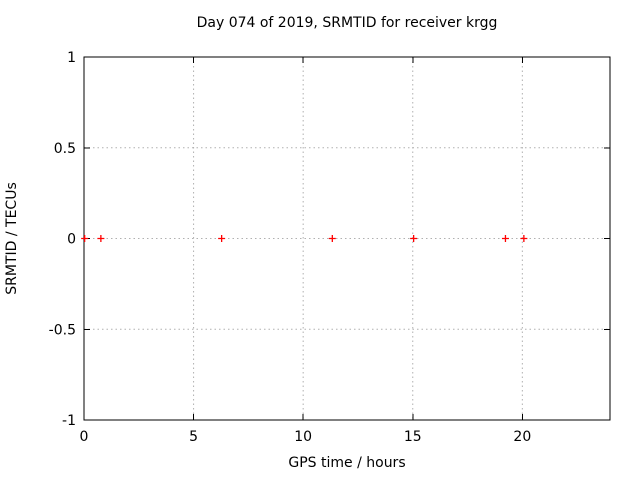  I want to click on y-tick-label: 0, so click(71, 240).